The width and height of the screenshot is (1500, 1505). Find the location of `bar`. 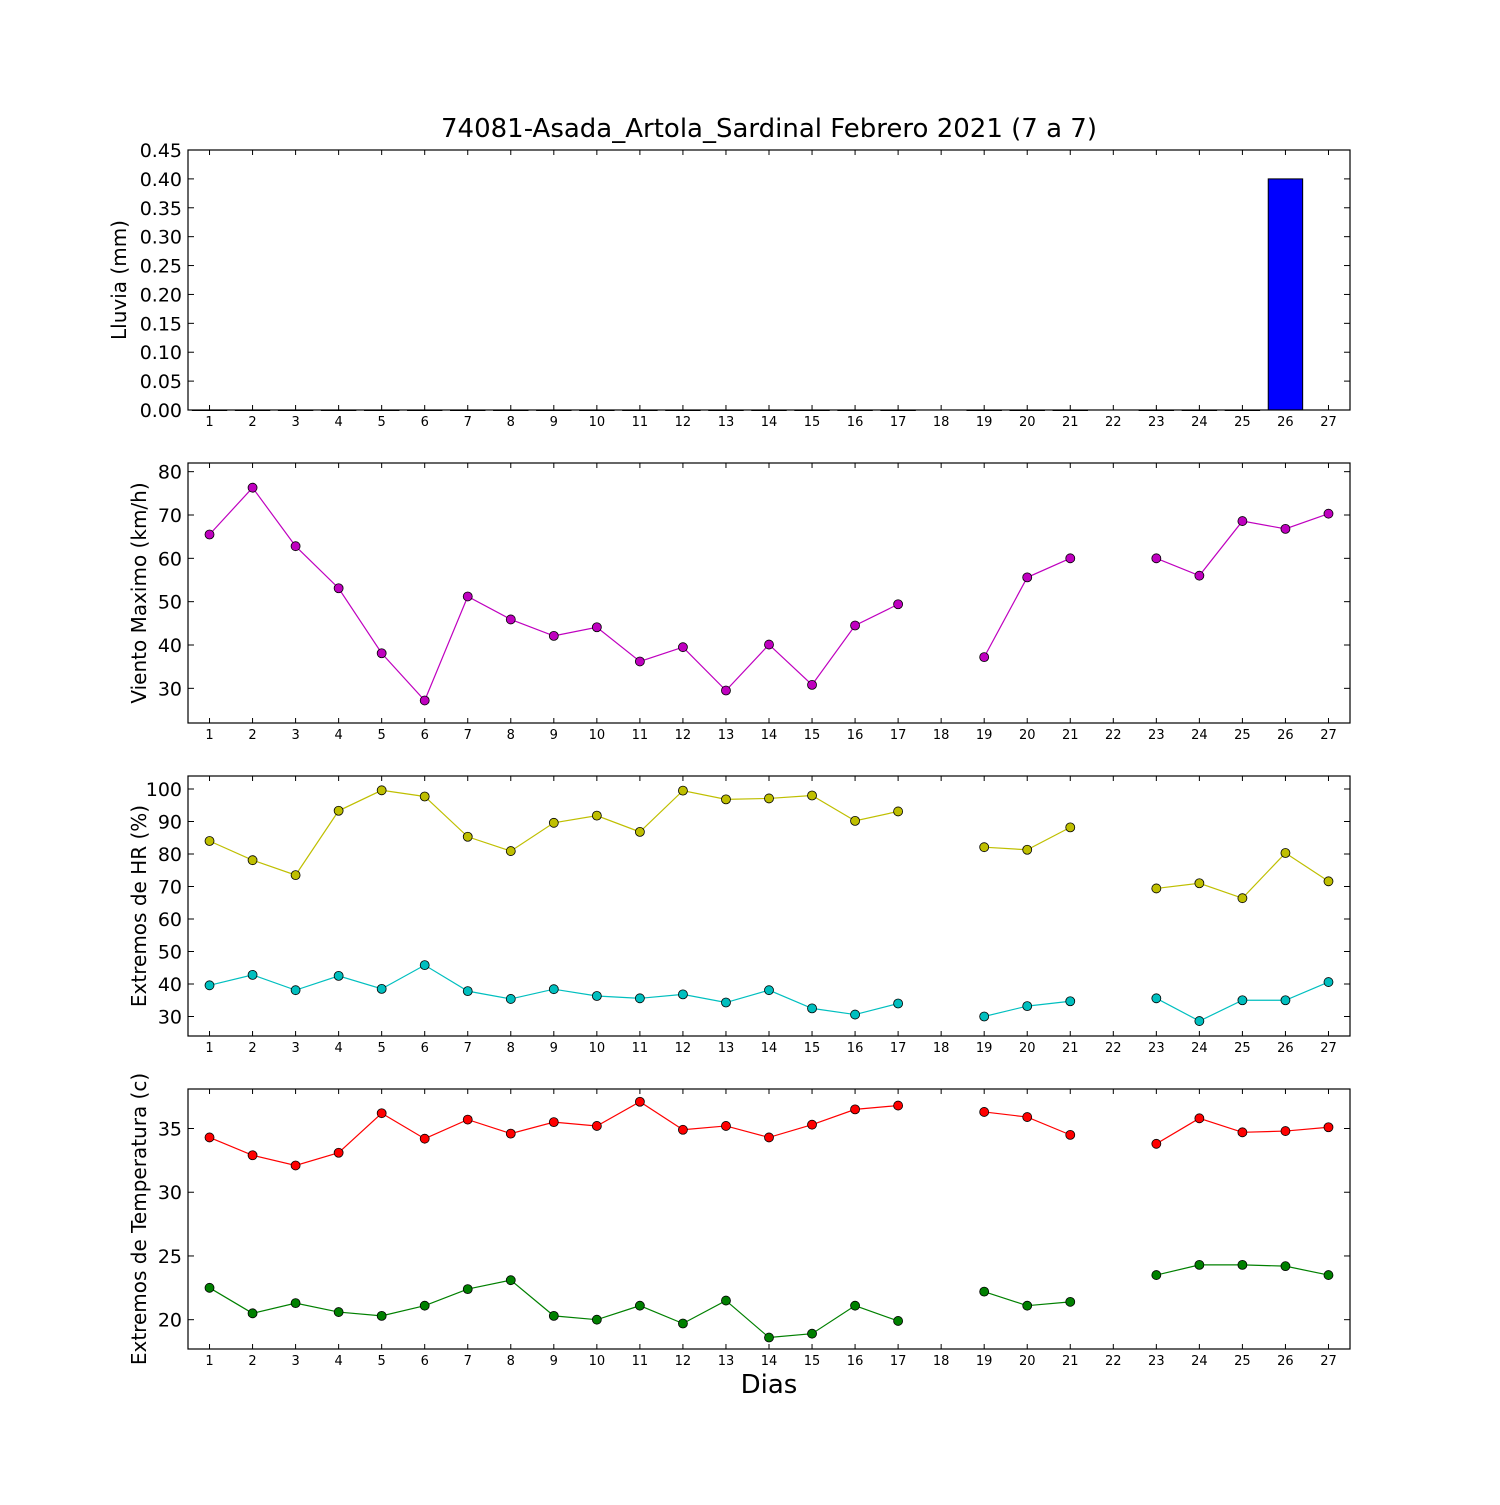

bar is located at coordinates (1285, 294).